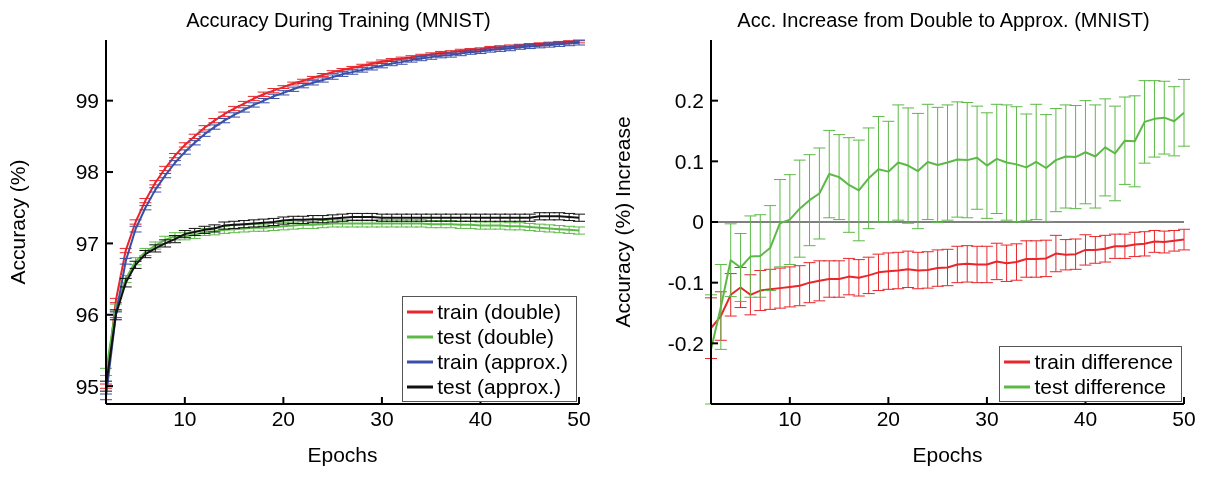 The width and height of the screenshot is (1222, 481). Describe the element at coordinates (623, 222) in the screenshot. I see `y-axis-title: Accuracy (%) Increase` at that location.